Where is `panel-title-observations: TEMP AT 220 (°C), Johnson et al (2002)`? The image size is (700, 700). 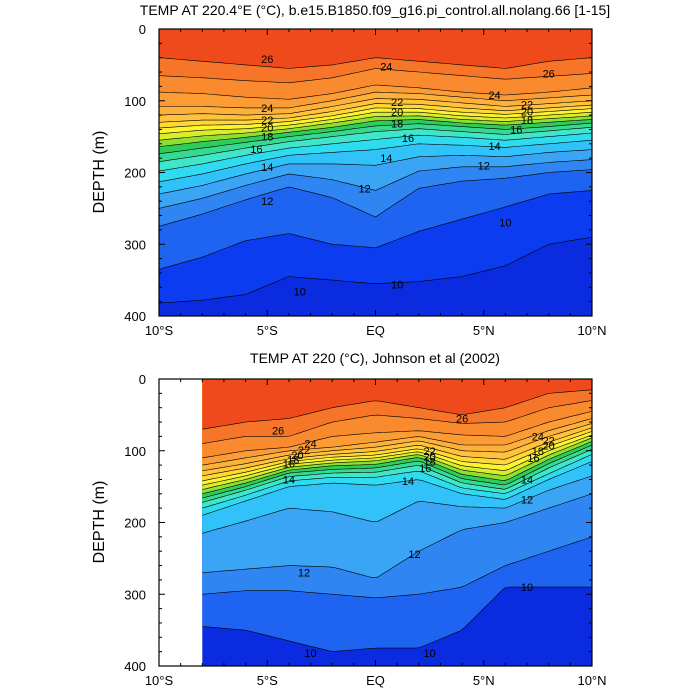 panel-title-observations: TEMP AT 220 (°C), Johnson et al (2002) is located at coordinates (375, 358).